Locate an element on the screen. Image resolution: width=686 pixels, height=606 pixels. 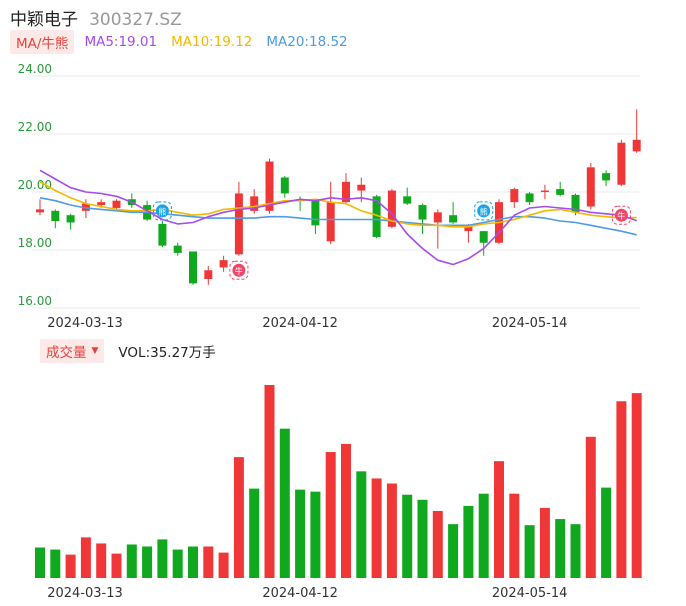
ma20-value: MA20:18.52 is located at coordinates (307, 42).